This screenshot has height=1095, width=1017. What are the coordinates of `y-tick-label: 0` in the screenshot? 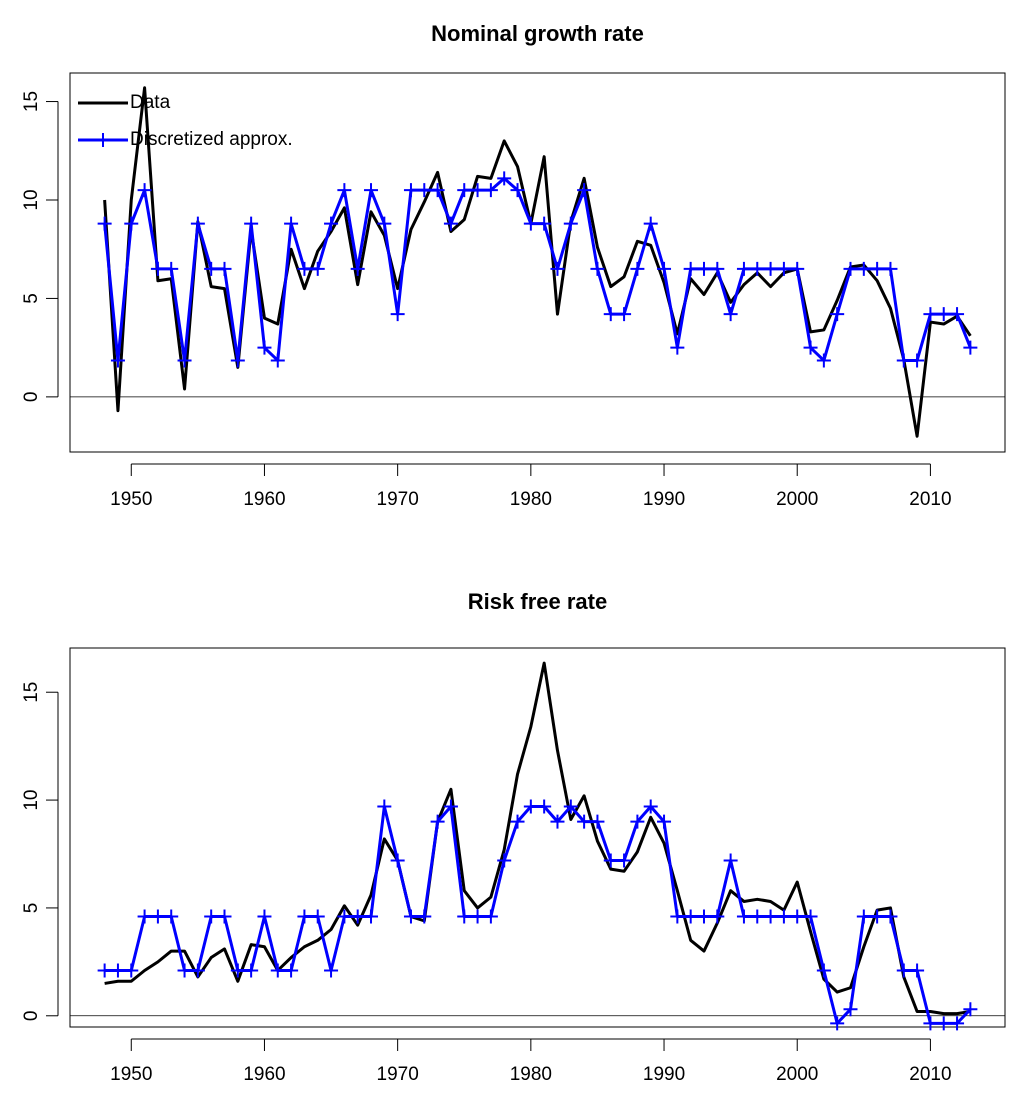 It's located at (31, 397).